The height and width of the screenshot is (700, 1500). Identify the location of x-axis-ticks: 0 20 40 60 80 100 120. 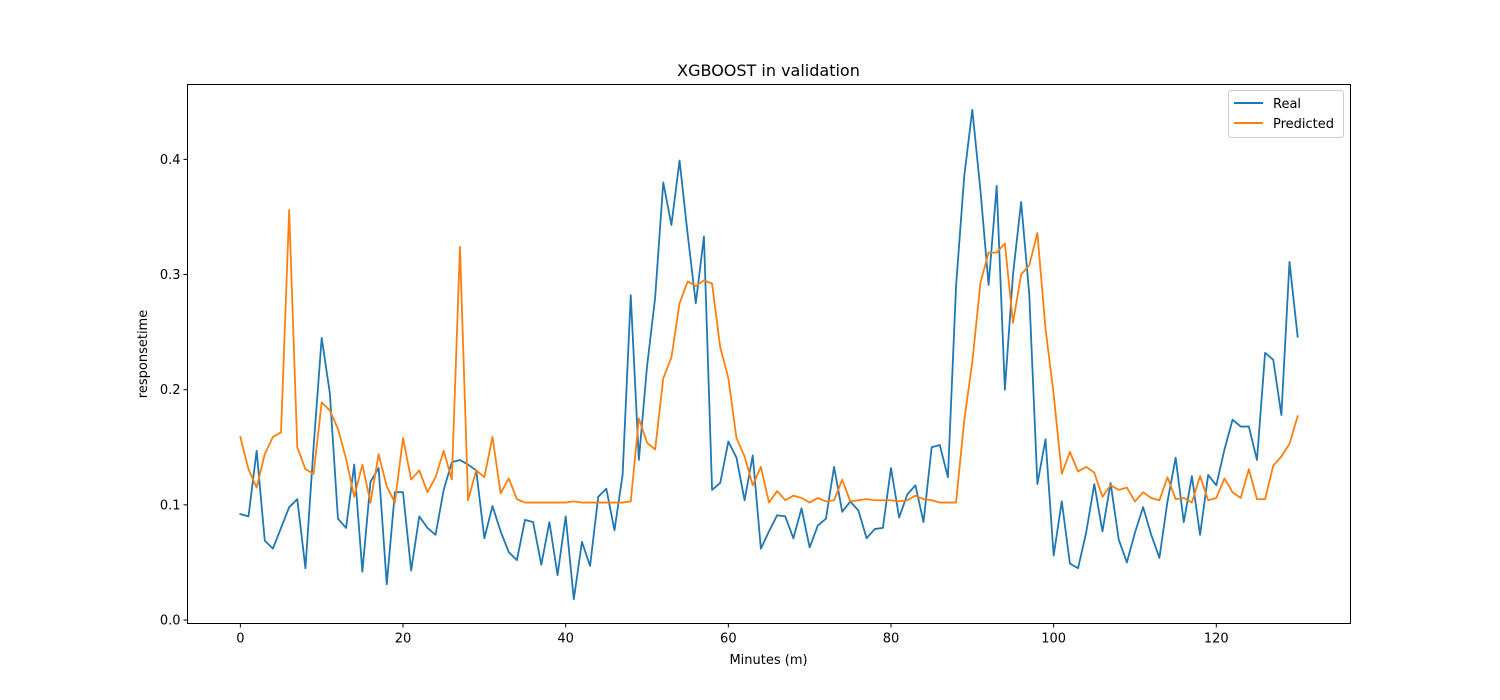
(732, 635).